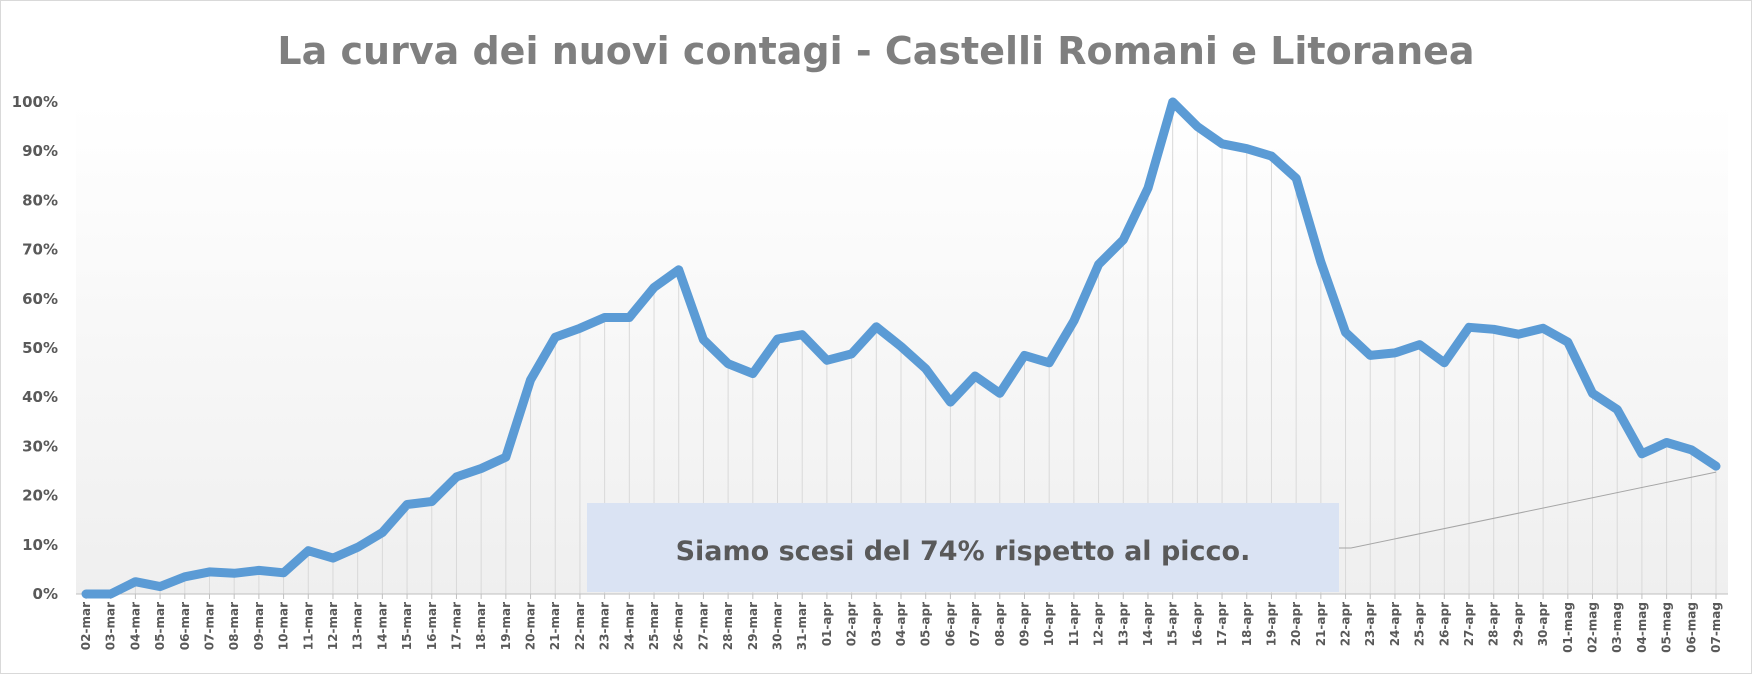 This screenshot has height=674, width=1752. What do you see at coordinates (185, 626) in the screenshot?
I see `x-tick-label: 06-mar` at bounding box center [185, 626].